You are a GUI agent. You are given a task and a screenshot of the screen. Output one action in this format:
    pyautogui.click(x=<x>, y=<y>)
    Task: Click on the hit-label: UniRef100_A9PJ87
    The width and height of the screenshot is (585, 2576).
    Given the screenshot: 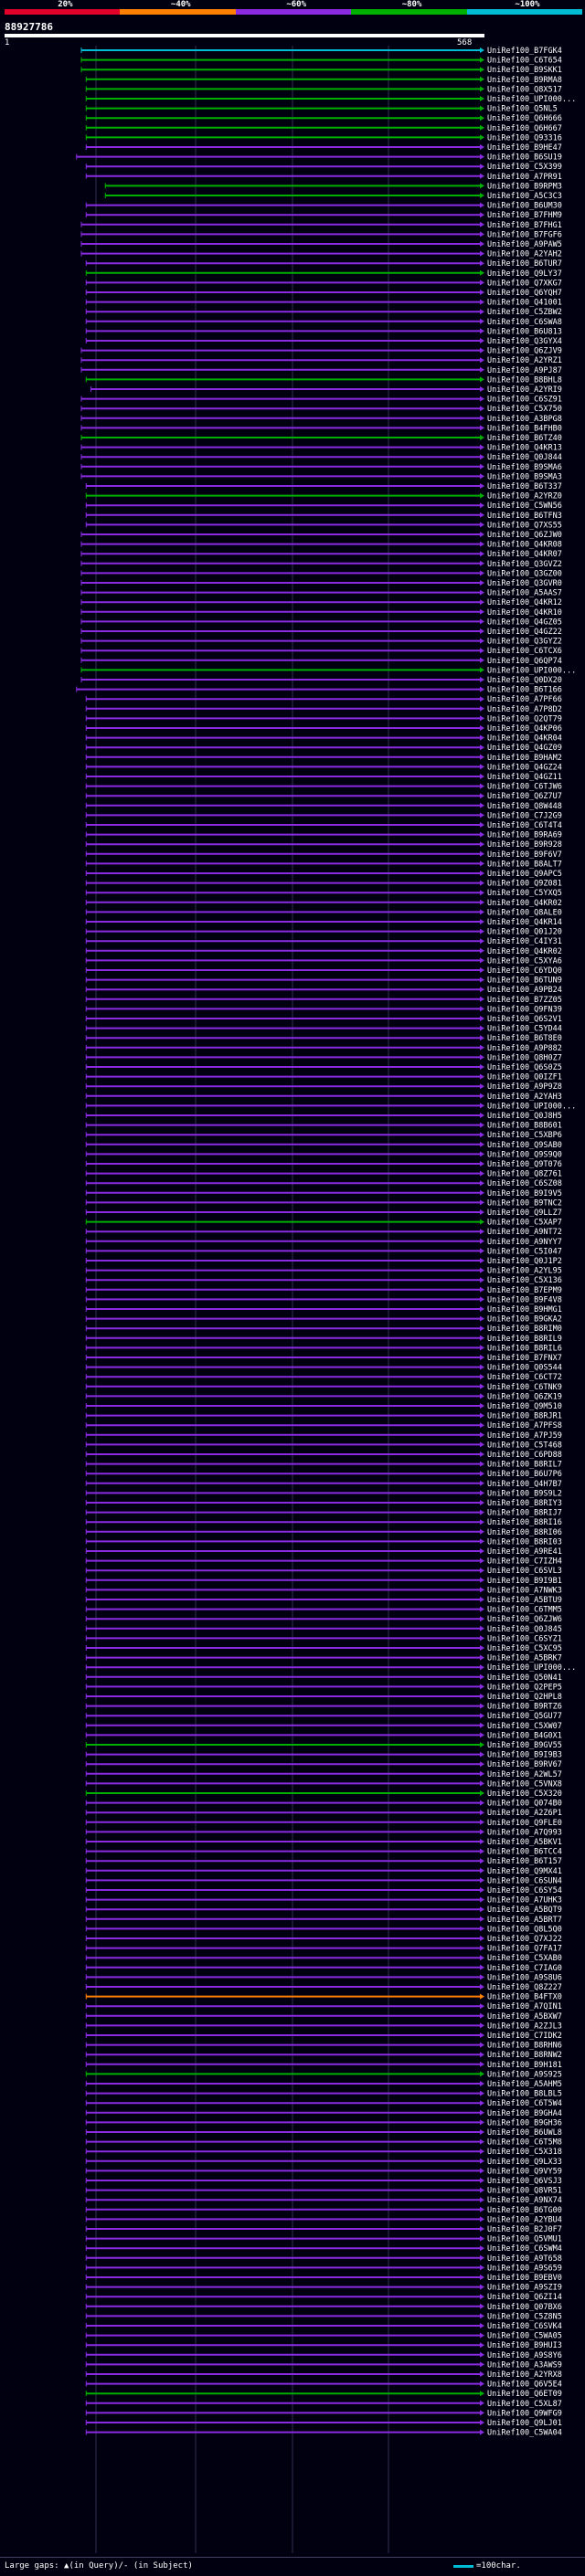 What is the action you would take?
    pyautogui.click(x=524, y=370)
    